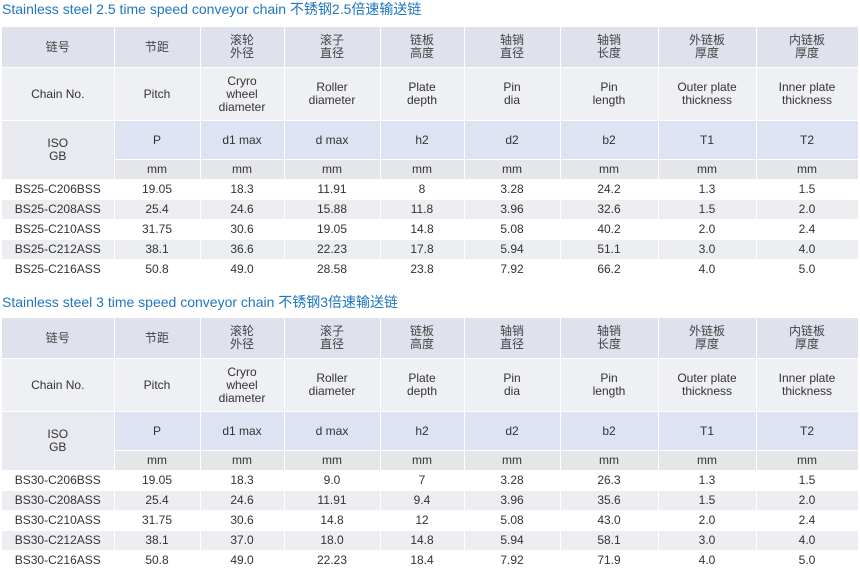 The width and height of the screenshot is (860, 574). Describe the element at coordinates (58, 520) in the screenshot. I see `chain-no-cell: BS30-C210ASS` at that location.